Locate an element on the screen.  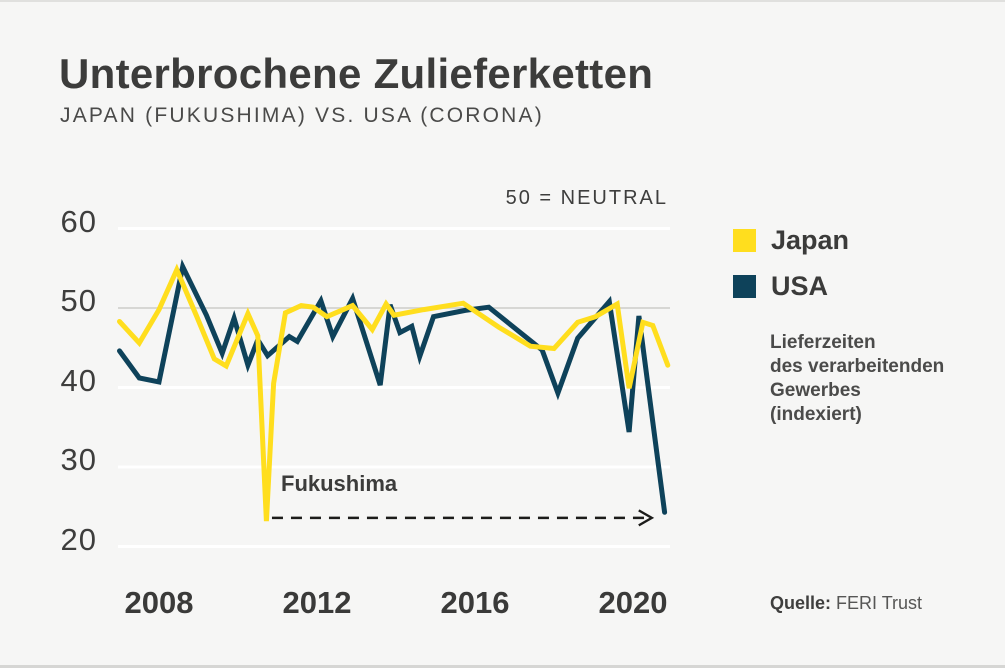
japan-color-swatch is located at coordinates (744, 240).